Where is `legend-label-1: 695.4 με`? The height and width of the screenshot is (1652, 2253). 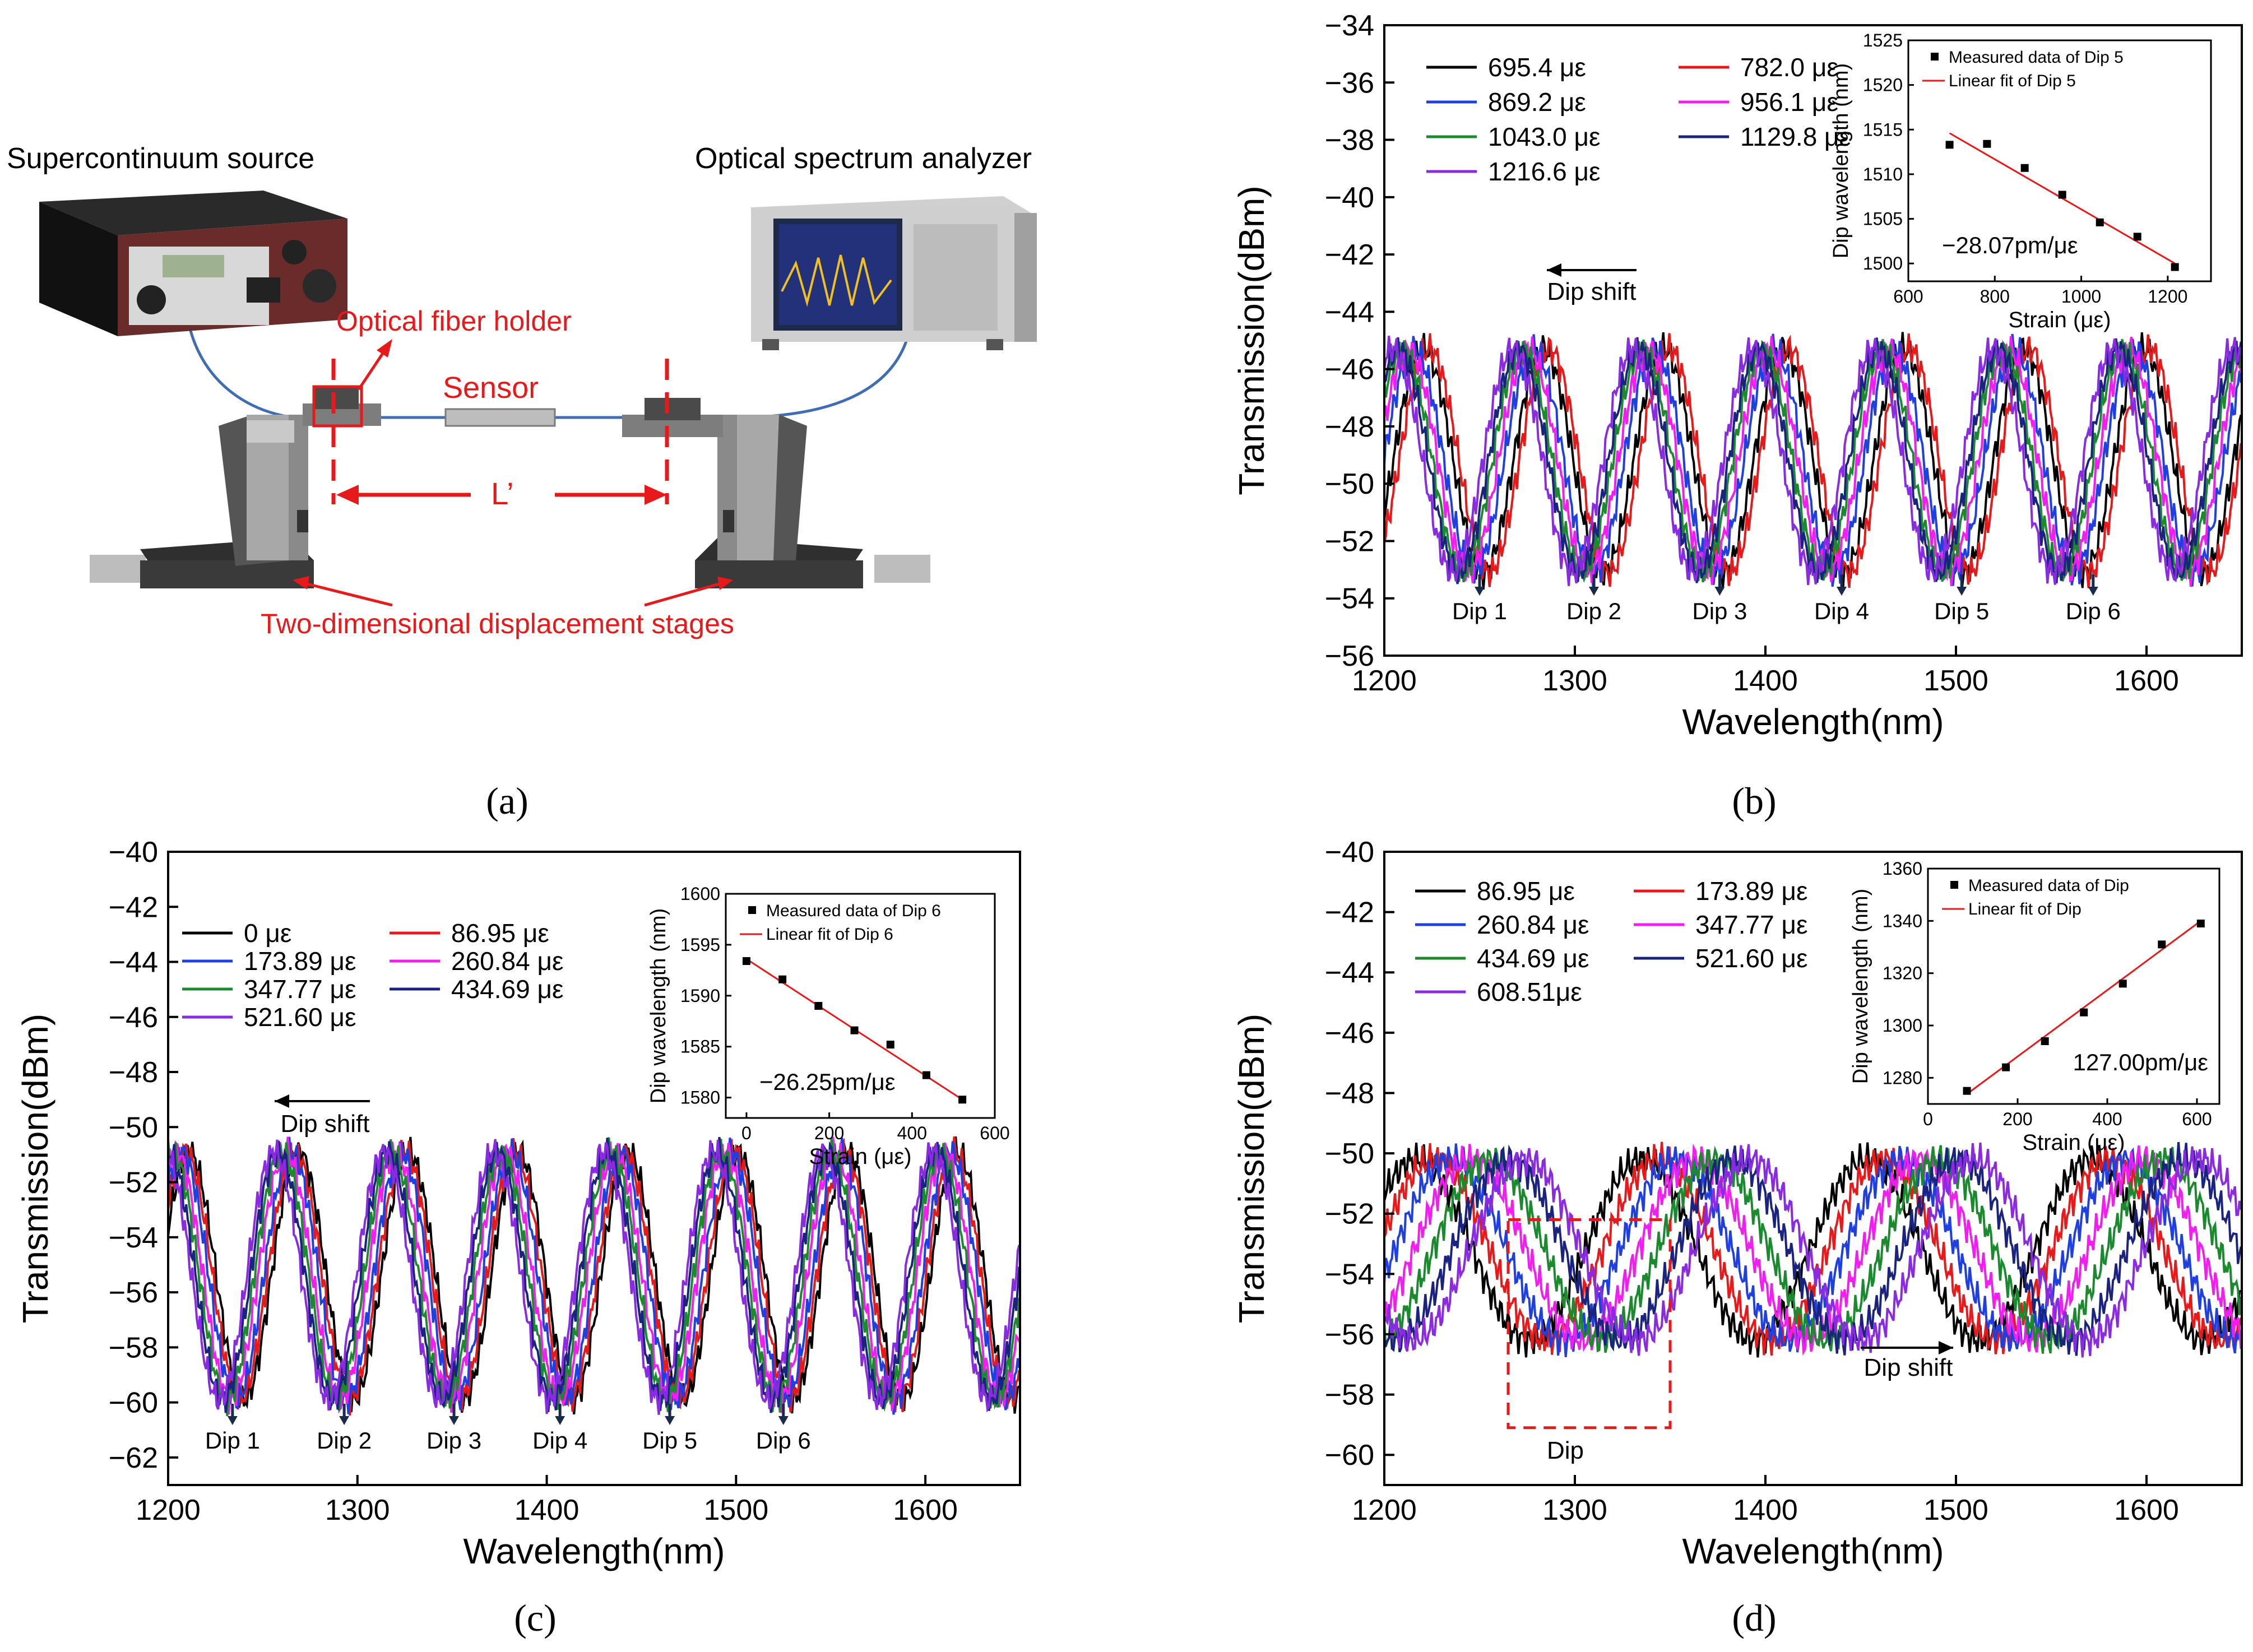 legend-label-1: 695.4 με is located at coordinates (1537, 67).